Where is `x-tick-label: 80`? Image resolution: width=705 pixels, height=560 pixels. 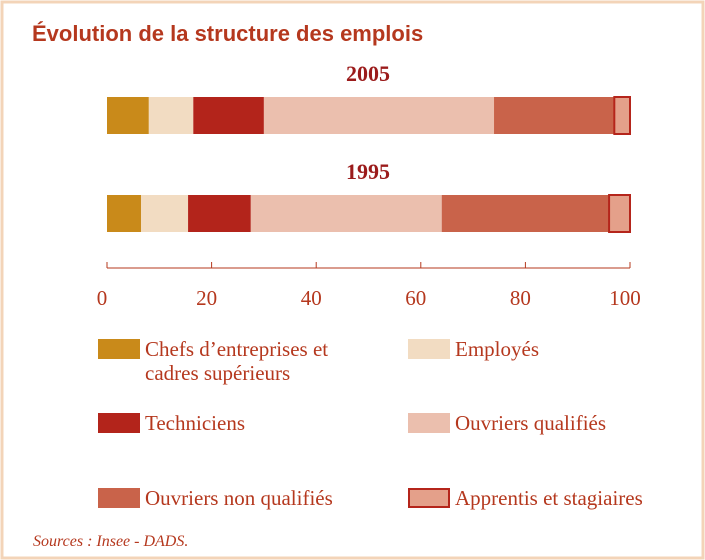
x-tick-label: 80 is located at coordinates (520, 298).